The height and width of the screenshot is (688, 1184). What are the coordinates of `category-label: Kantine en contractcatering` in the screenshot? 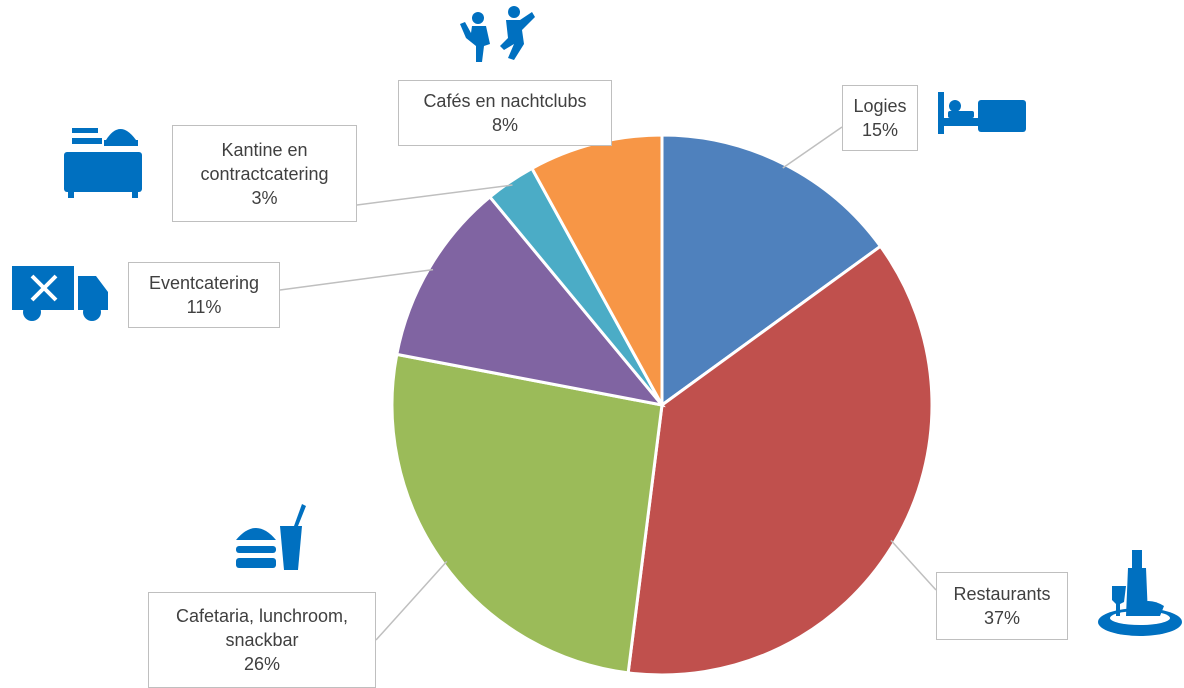 It's located at (264, 161).